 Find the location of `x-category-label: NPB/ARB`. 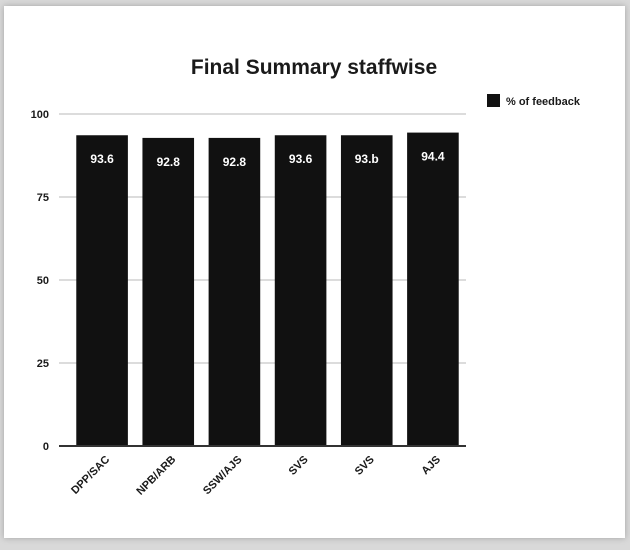

x-category-label: NPB/ARB is located at coordinates (156, 476).